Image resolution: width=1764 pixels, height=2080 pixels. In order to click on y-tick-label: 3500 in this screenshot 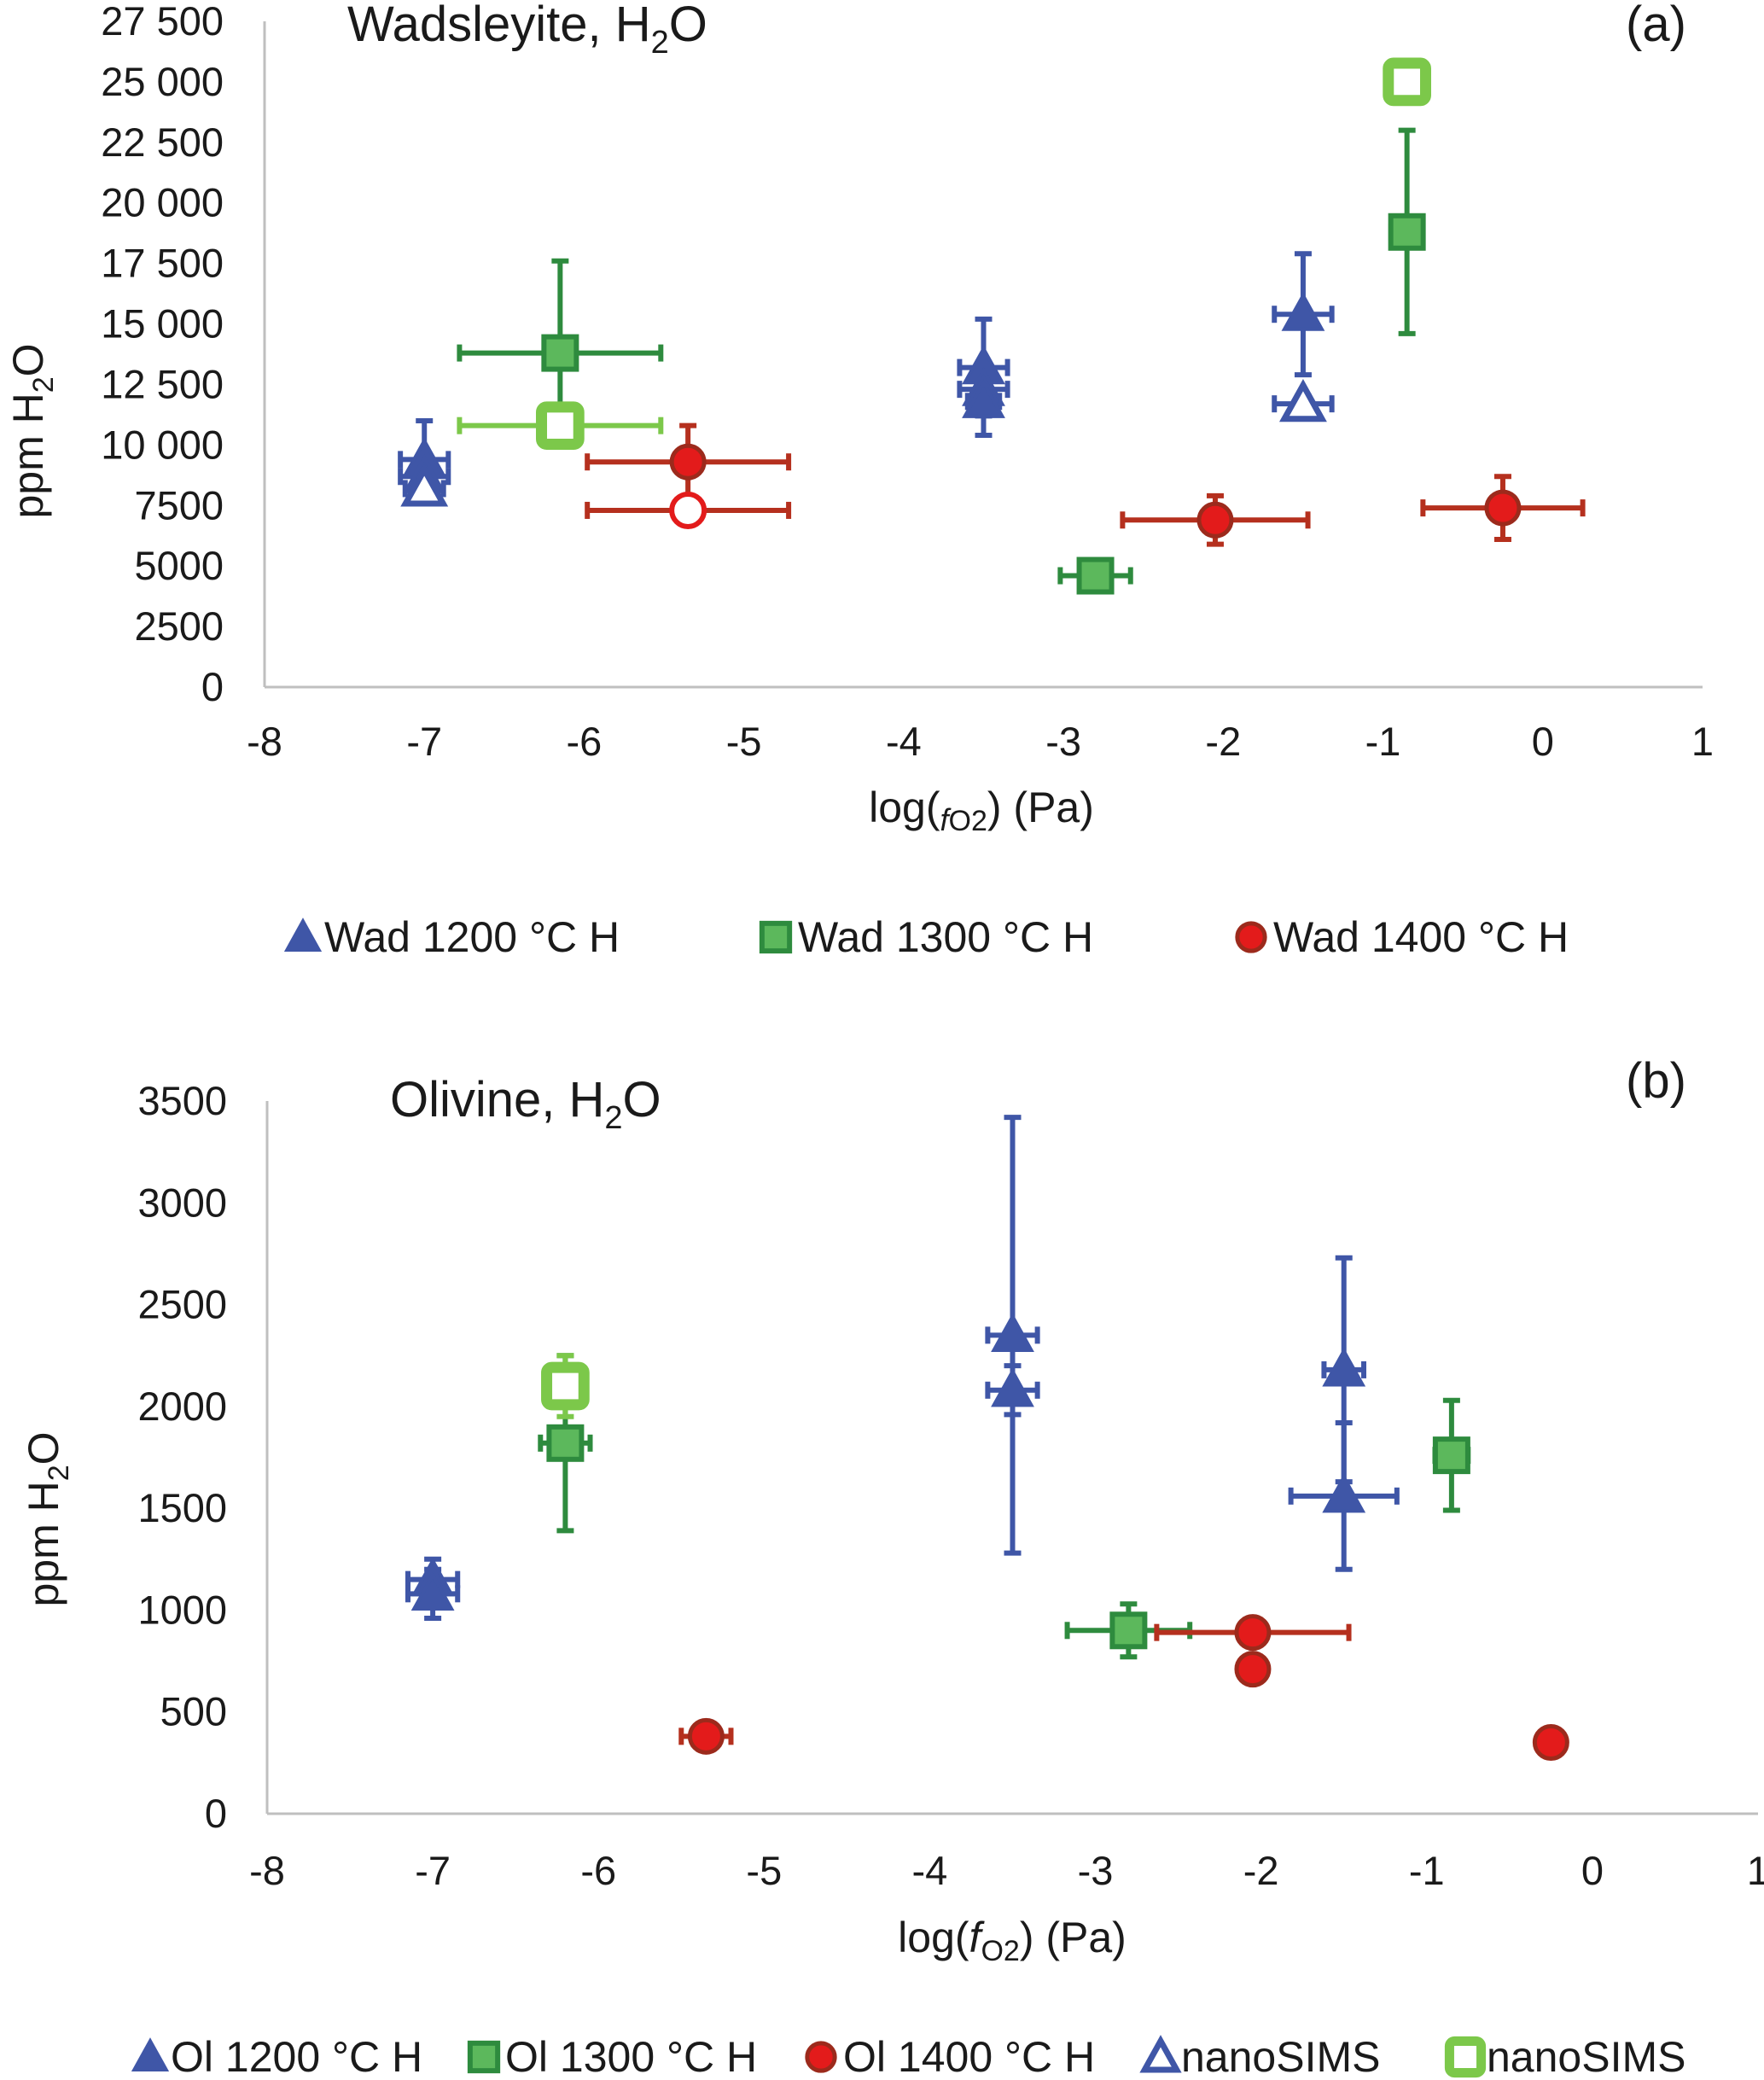, I will do `click(182, 1100)`.